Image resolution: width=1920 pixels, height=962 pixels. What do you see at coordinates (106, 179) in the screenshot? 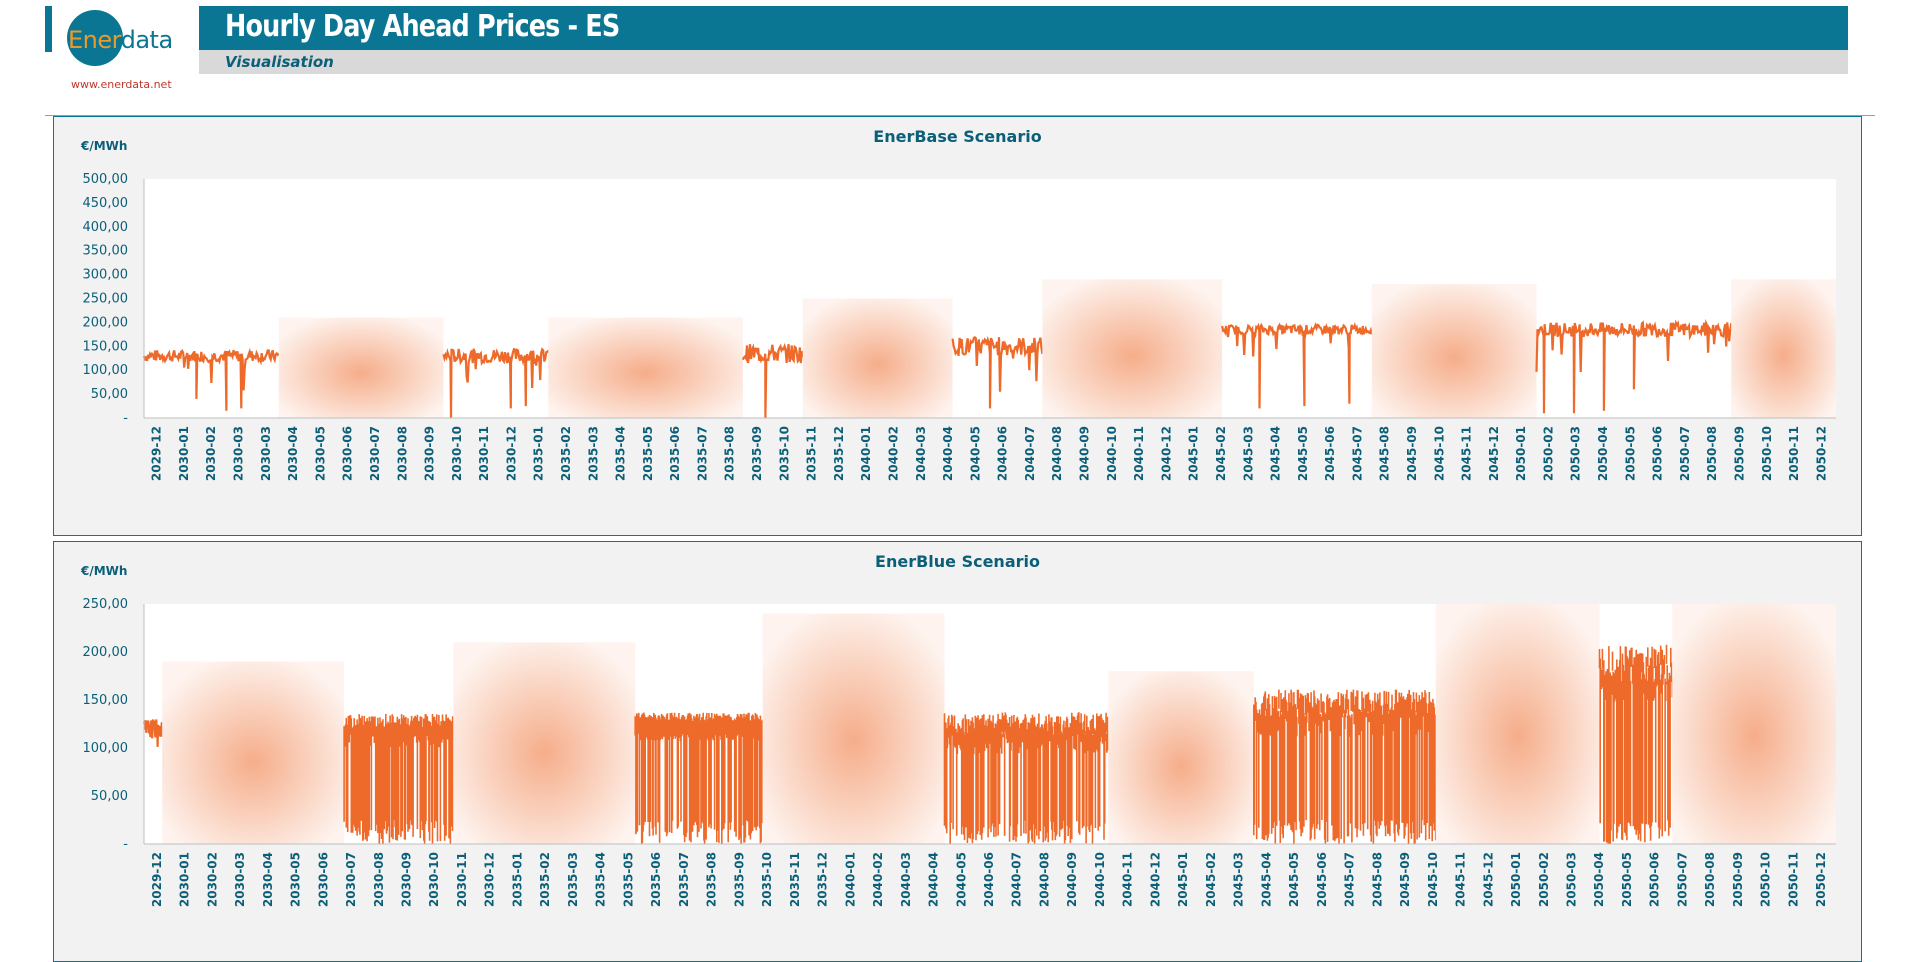
I see `y-tick-label: 500,00` at bounding box center [106, 179].